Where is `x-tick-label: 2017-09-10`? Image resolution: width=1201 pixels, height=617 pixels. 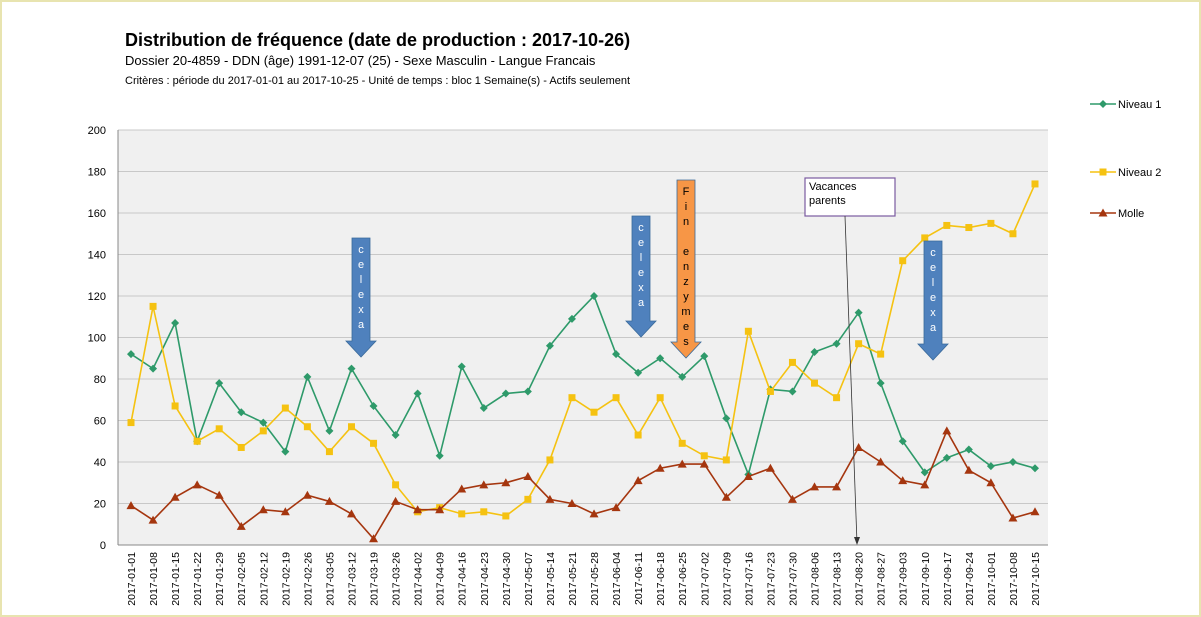
x-tick-label: 2017-09-10 is located at coordinates (926, 579).